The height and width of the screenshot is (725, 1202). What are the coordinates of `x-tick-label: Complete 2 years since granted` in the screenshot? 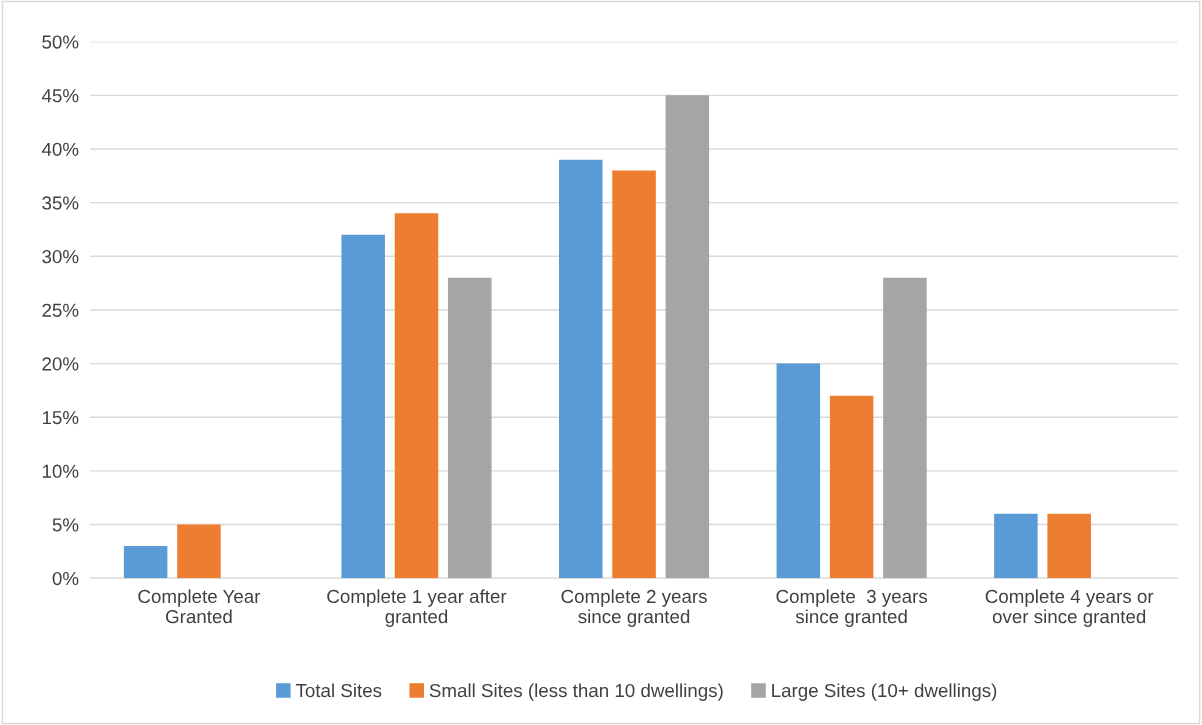 It's located at (634, 608).